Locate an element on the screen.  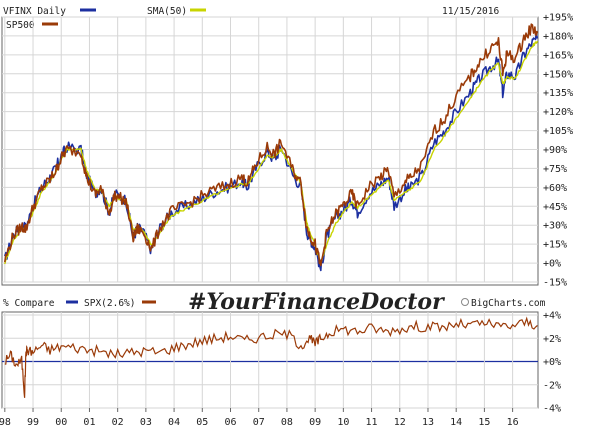
x-tick-label: 13 is located at coordinates (428, 422).